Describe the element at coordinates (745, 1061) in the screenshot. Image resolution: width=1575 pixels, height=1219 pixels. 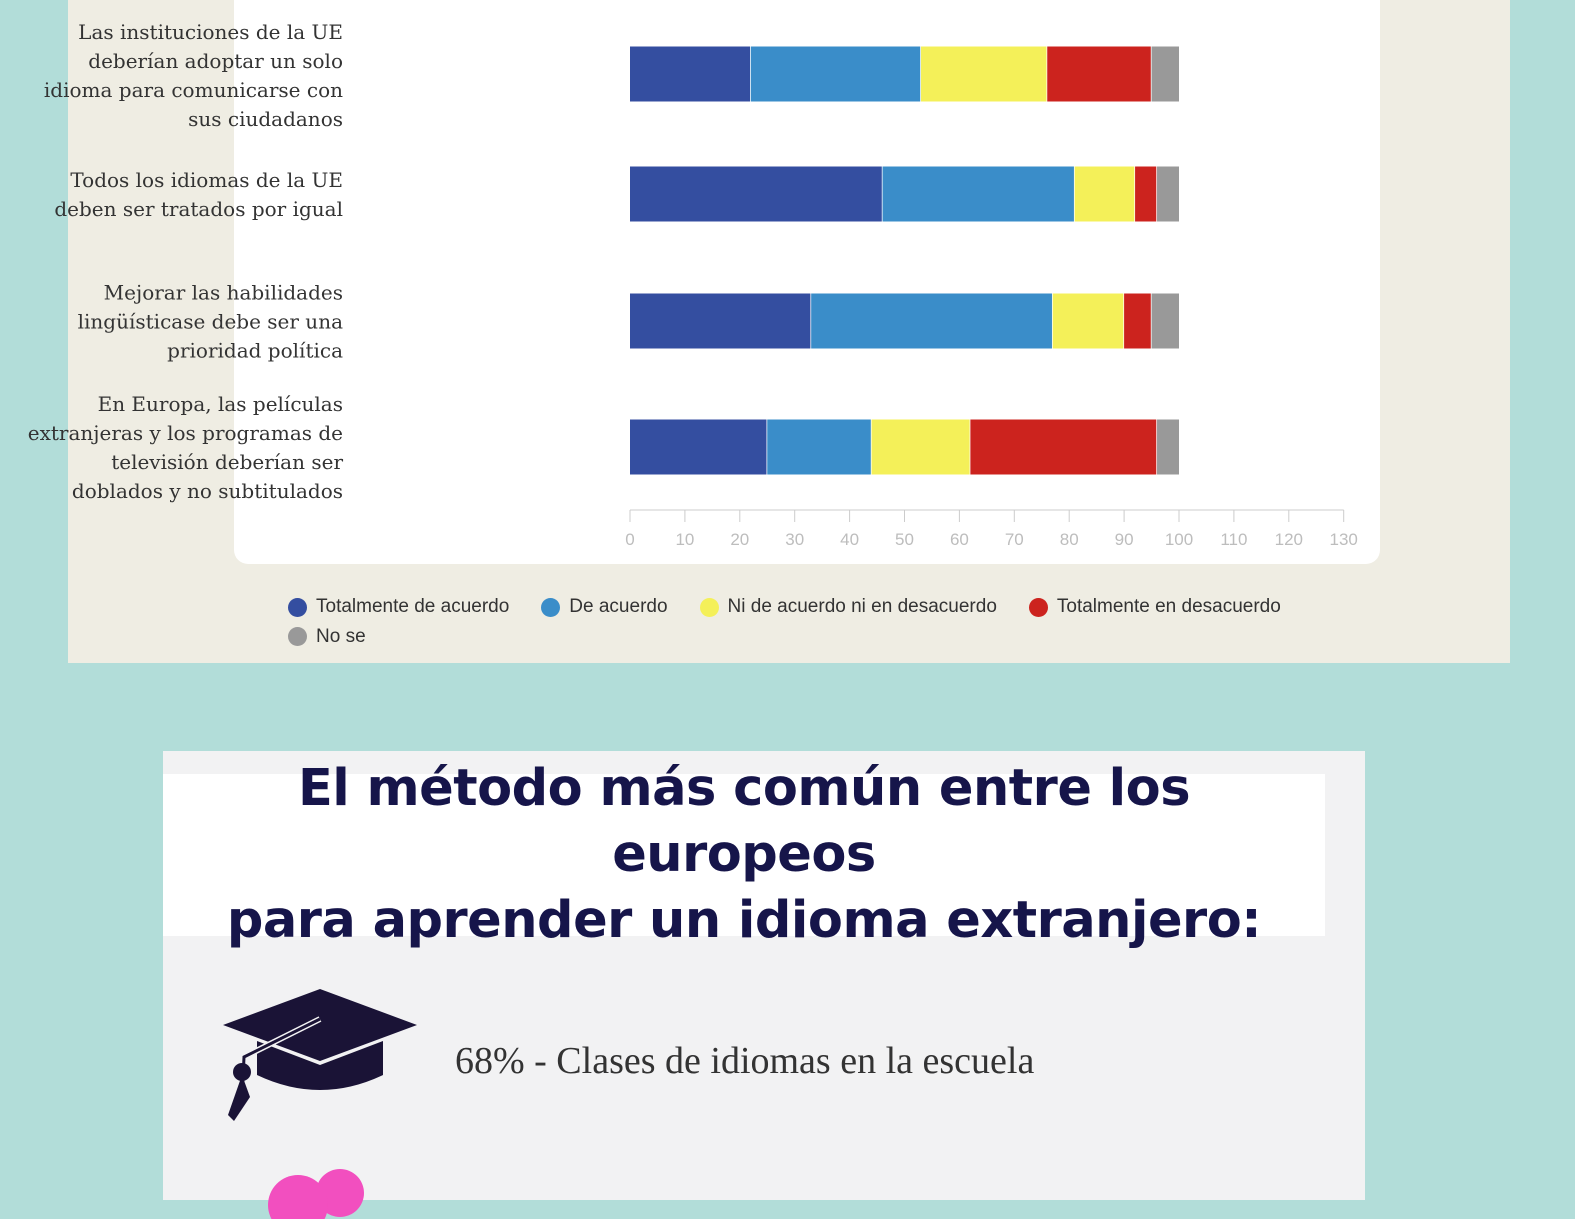
I see `method-text: 68% - Clases de idiomas en la escuela` at that location.